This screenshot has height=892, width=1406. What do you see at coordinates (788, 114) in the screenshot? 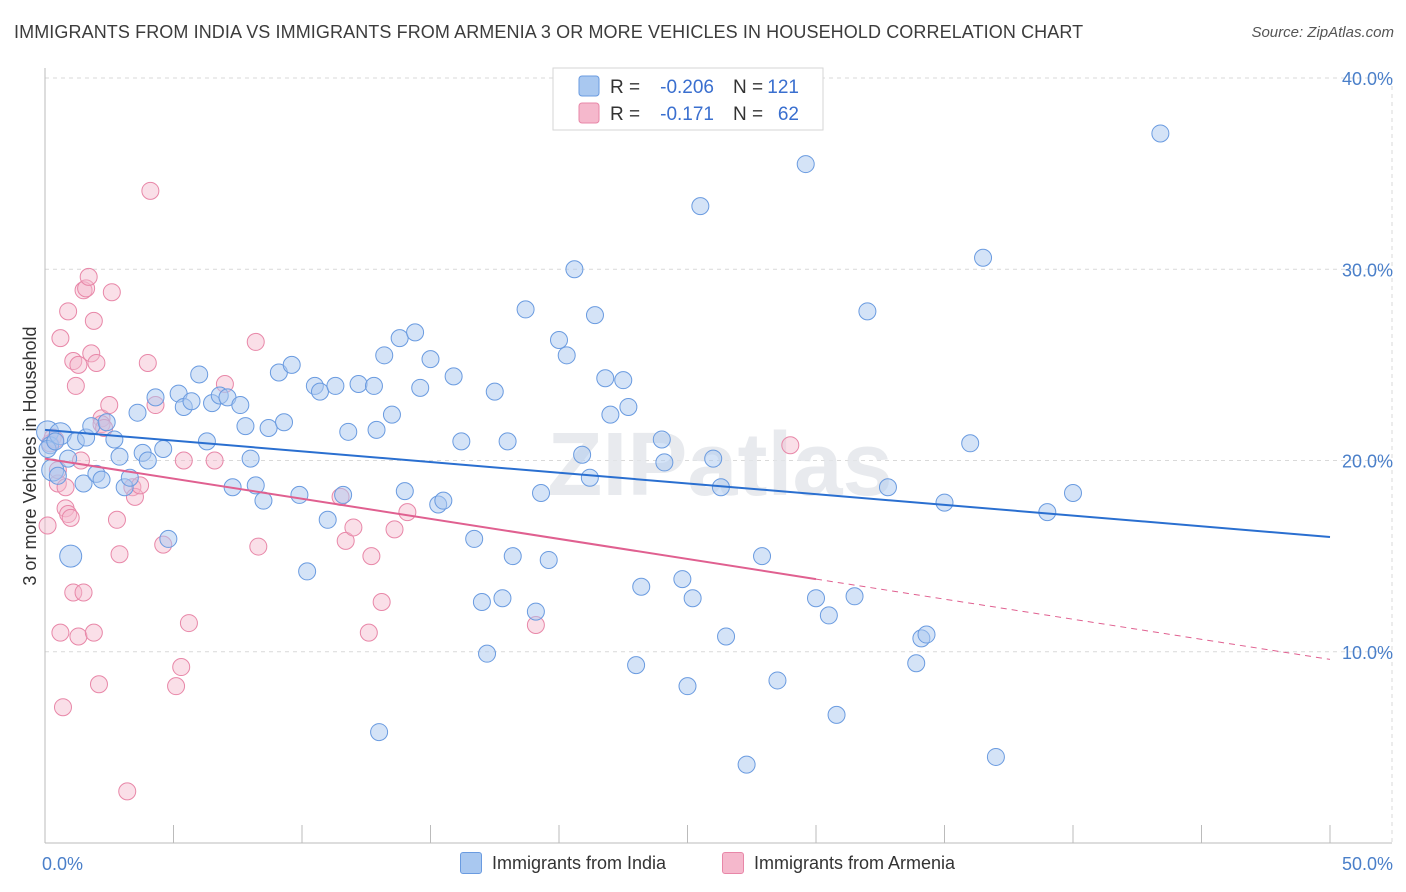
I see `legend-armenia-n-value: 62` at bounding box center [788, 114].